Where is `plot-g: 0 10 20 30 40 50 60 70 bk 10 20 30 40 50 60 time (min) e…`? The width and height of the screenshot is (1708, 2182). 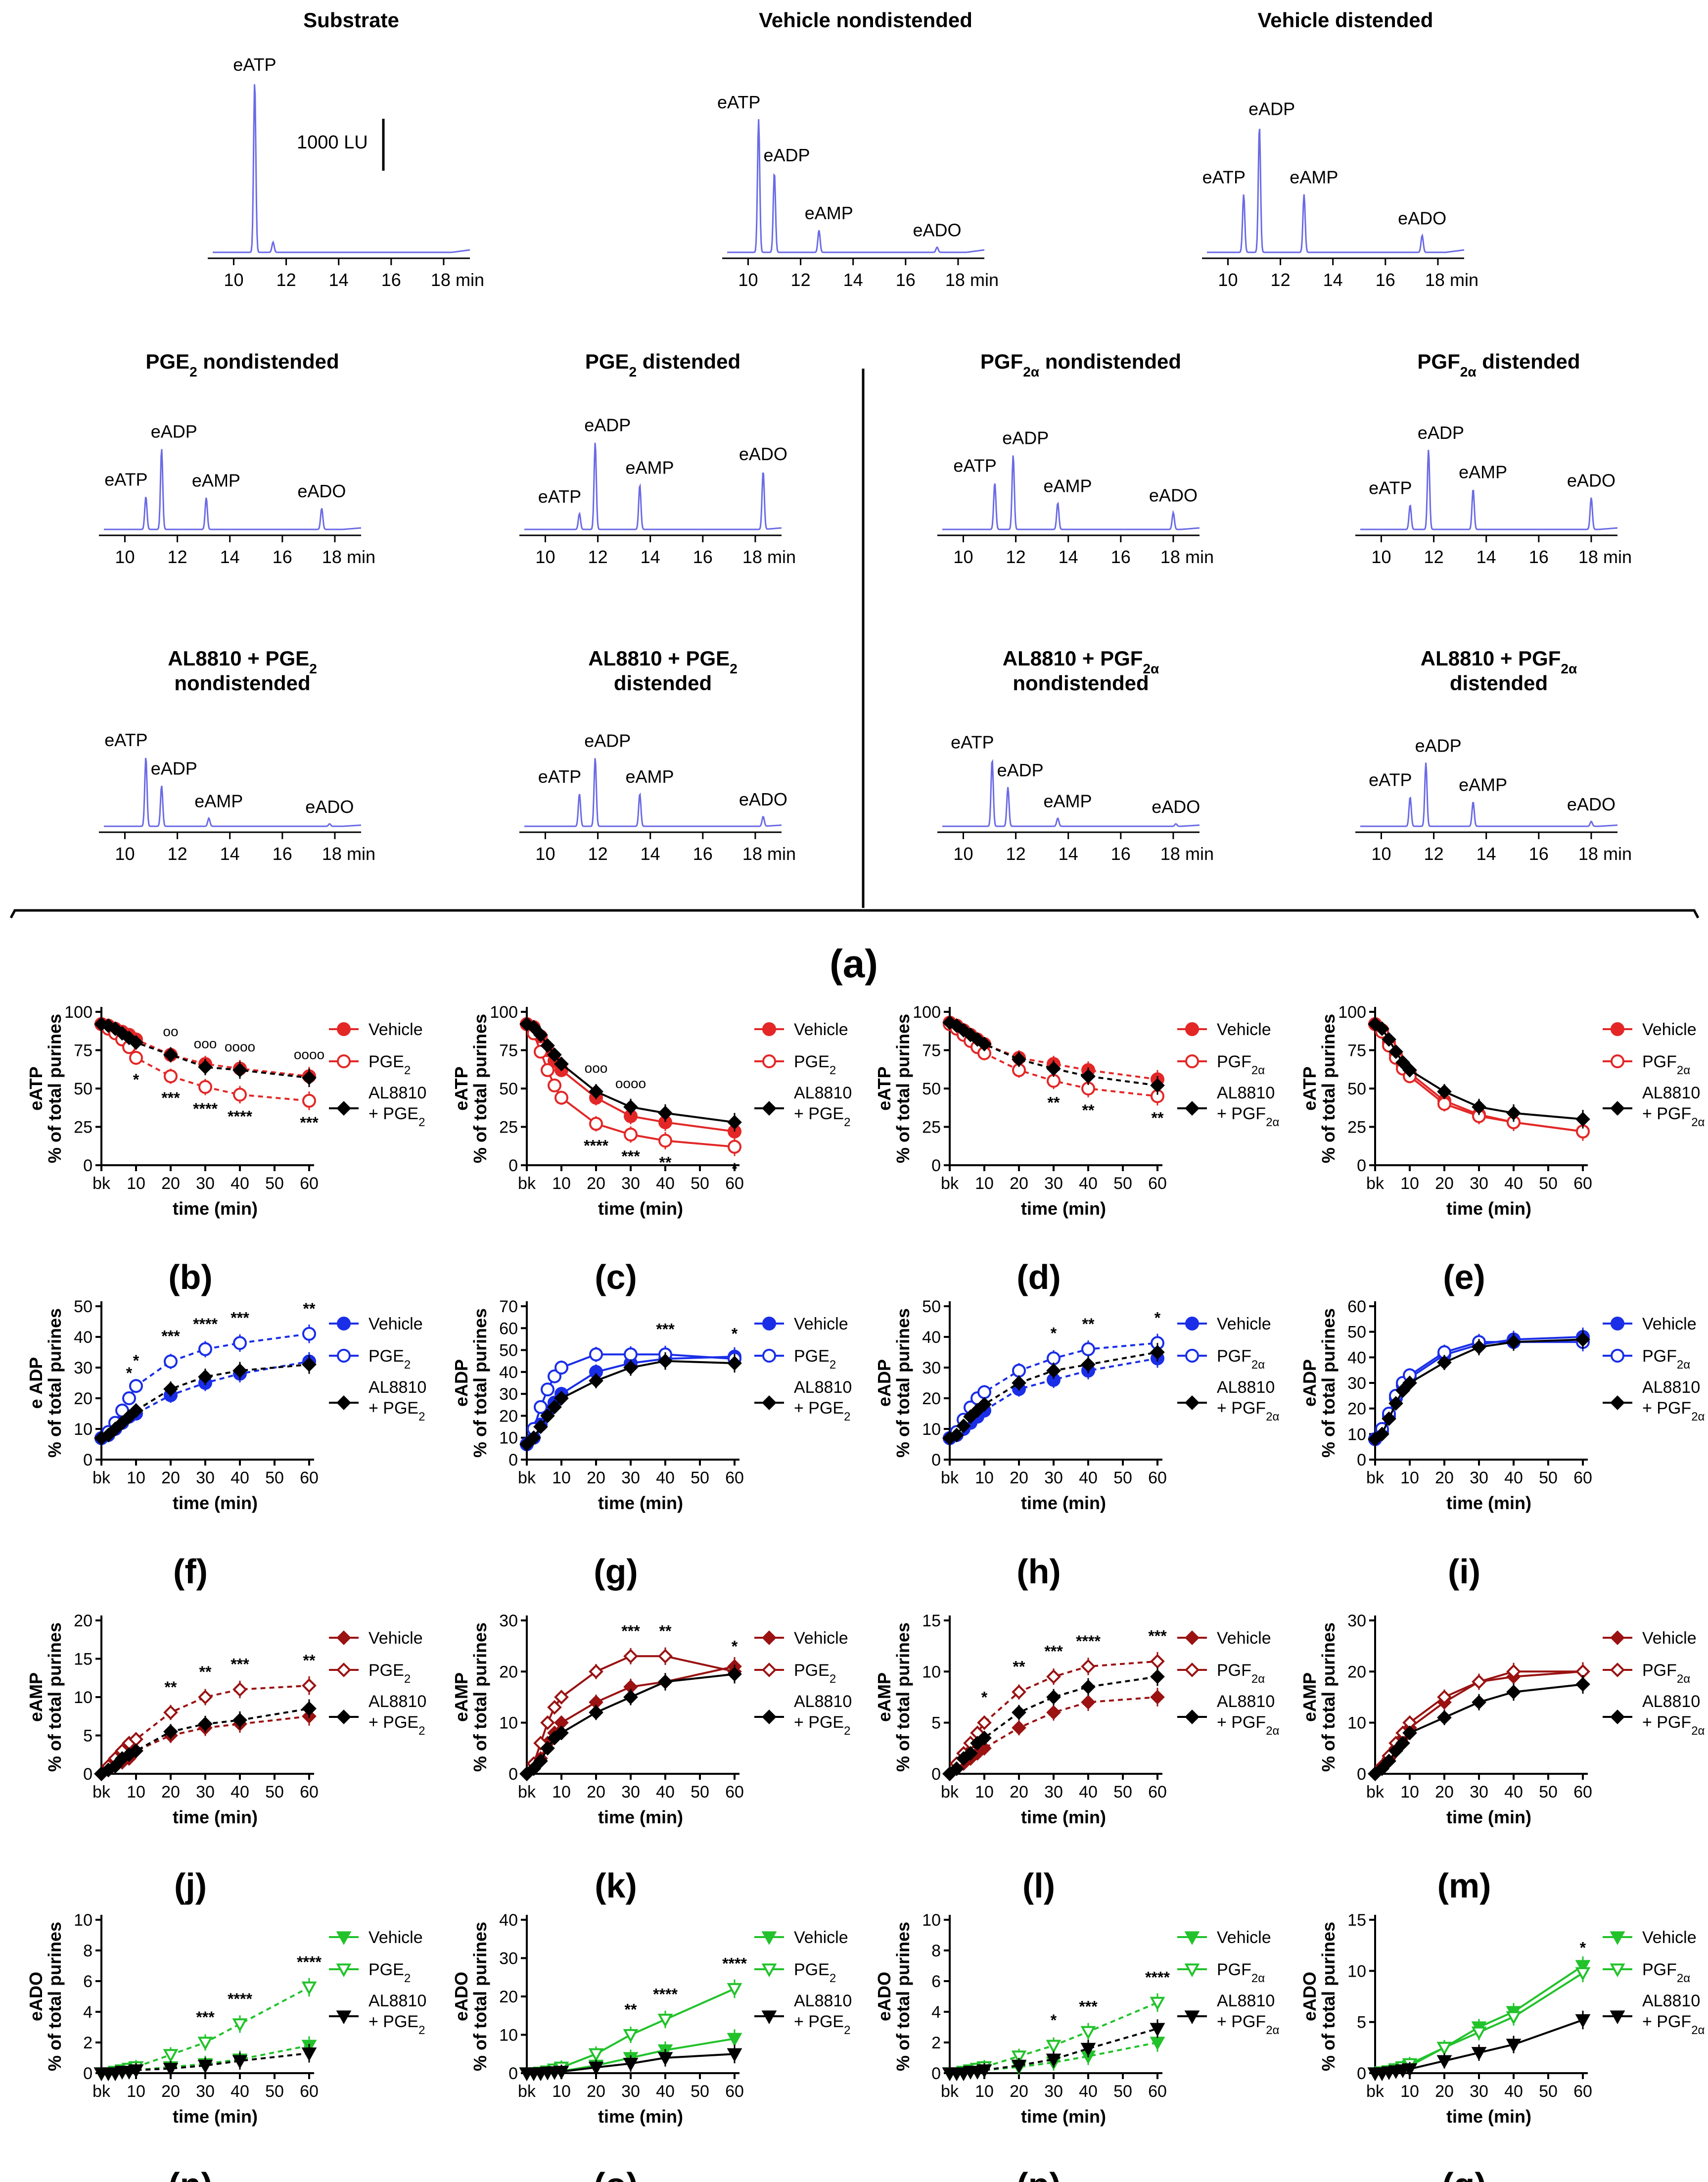
plot-g: 0 10 20 30 40 50 60 70 bk 10 20 30 40 50 60 time (min) e… is located at coordinates (651, 1444).